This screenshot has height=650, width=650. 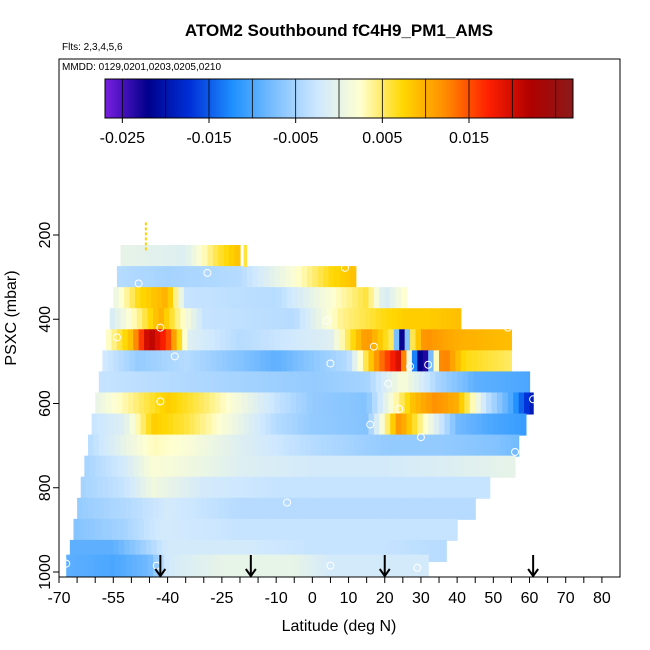 I want to click on colorbar: -0.025 -0.015 -0.005 0.005 0.015, so click(x=337, y=112).